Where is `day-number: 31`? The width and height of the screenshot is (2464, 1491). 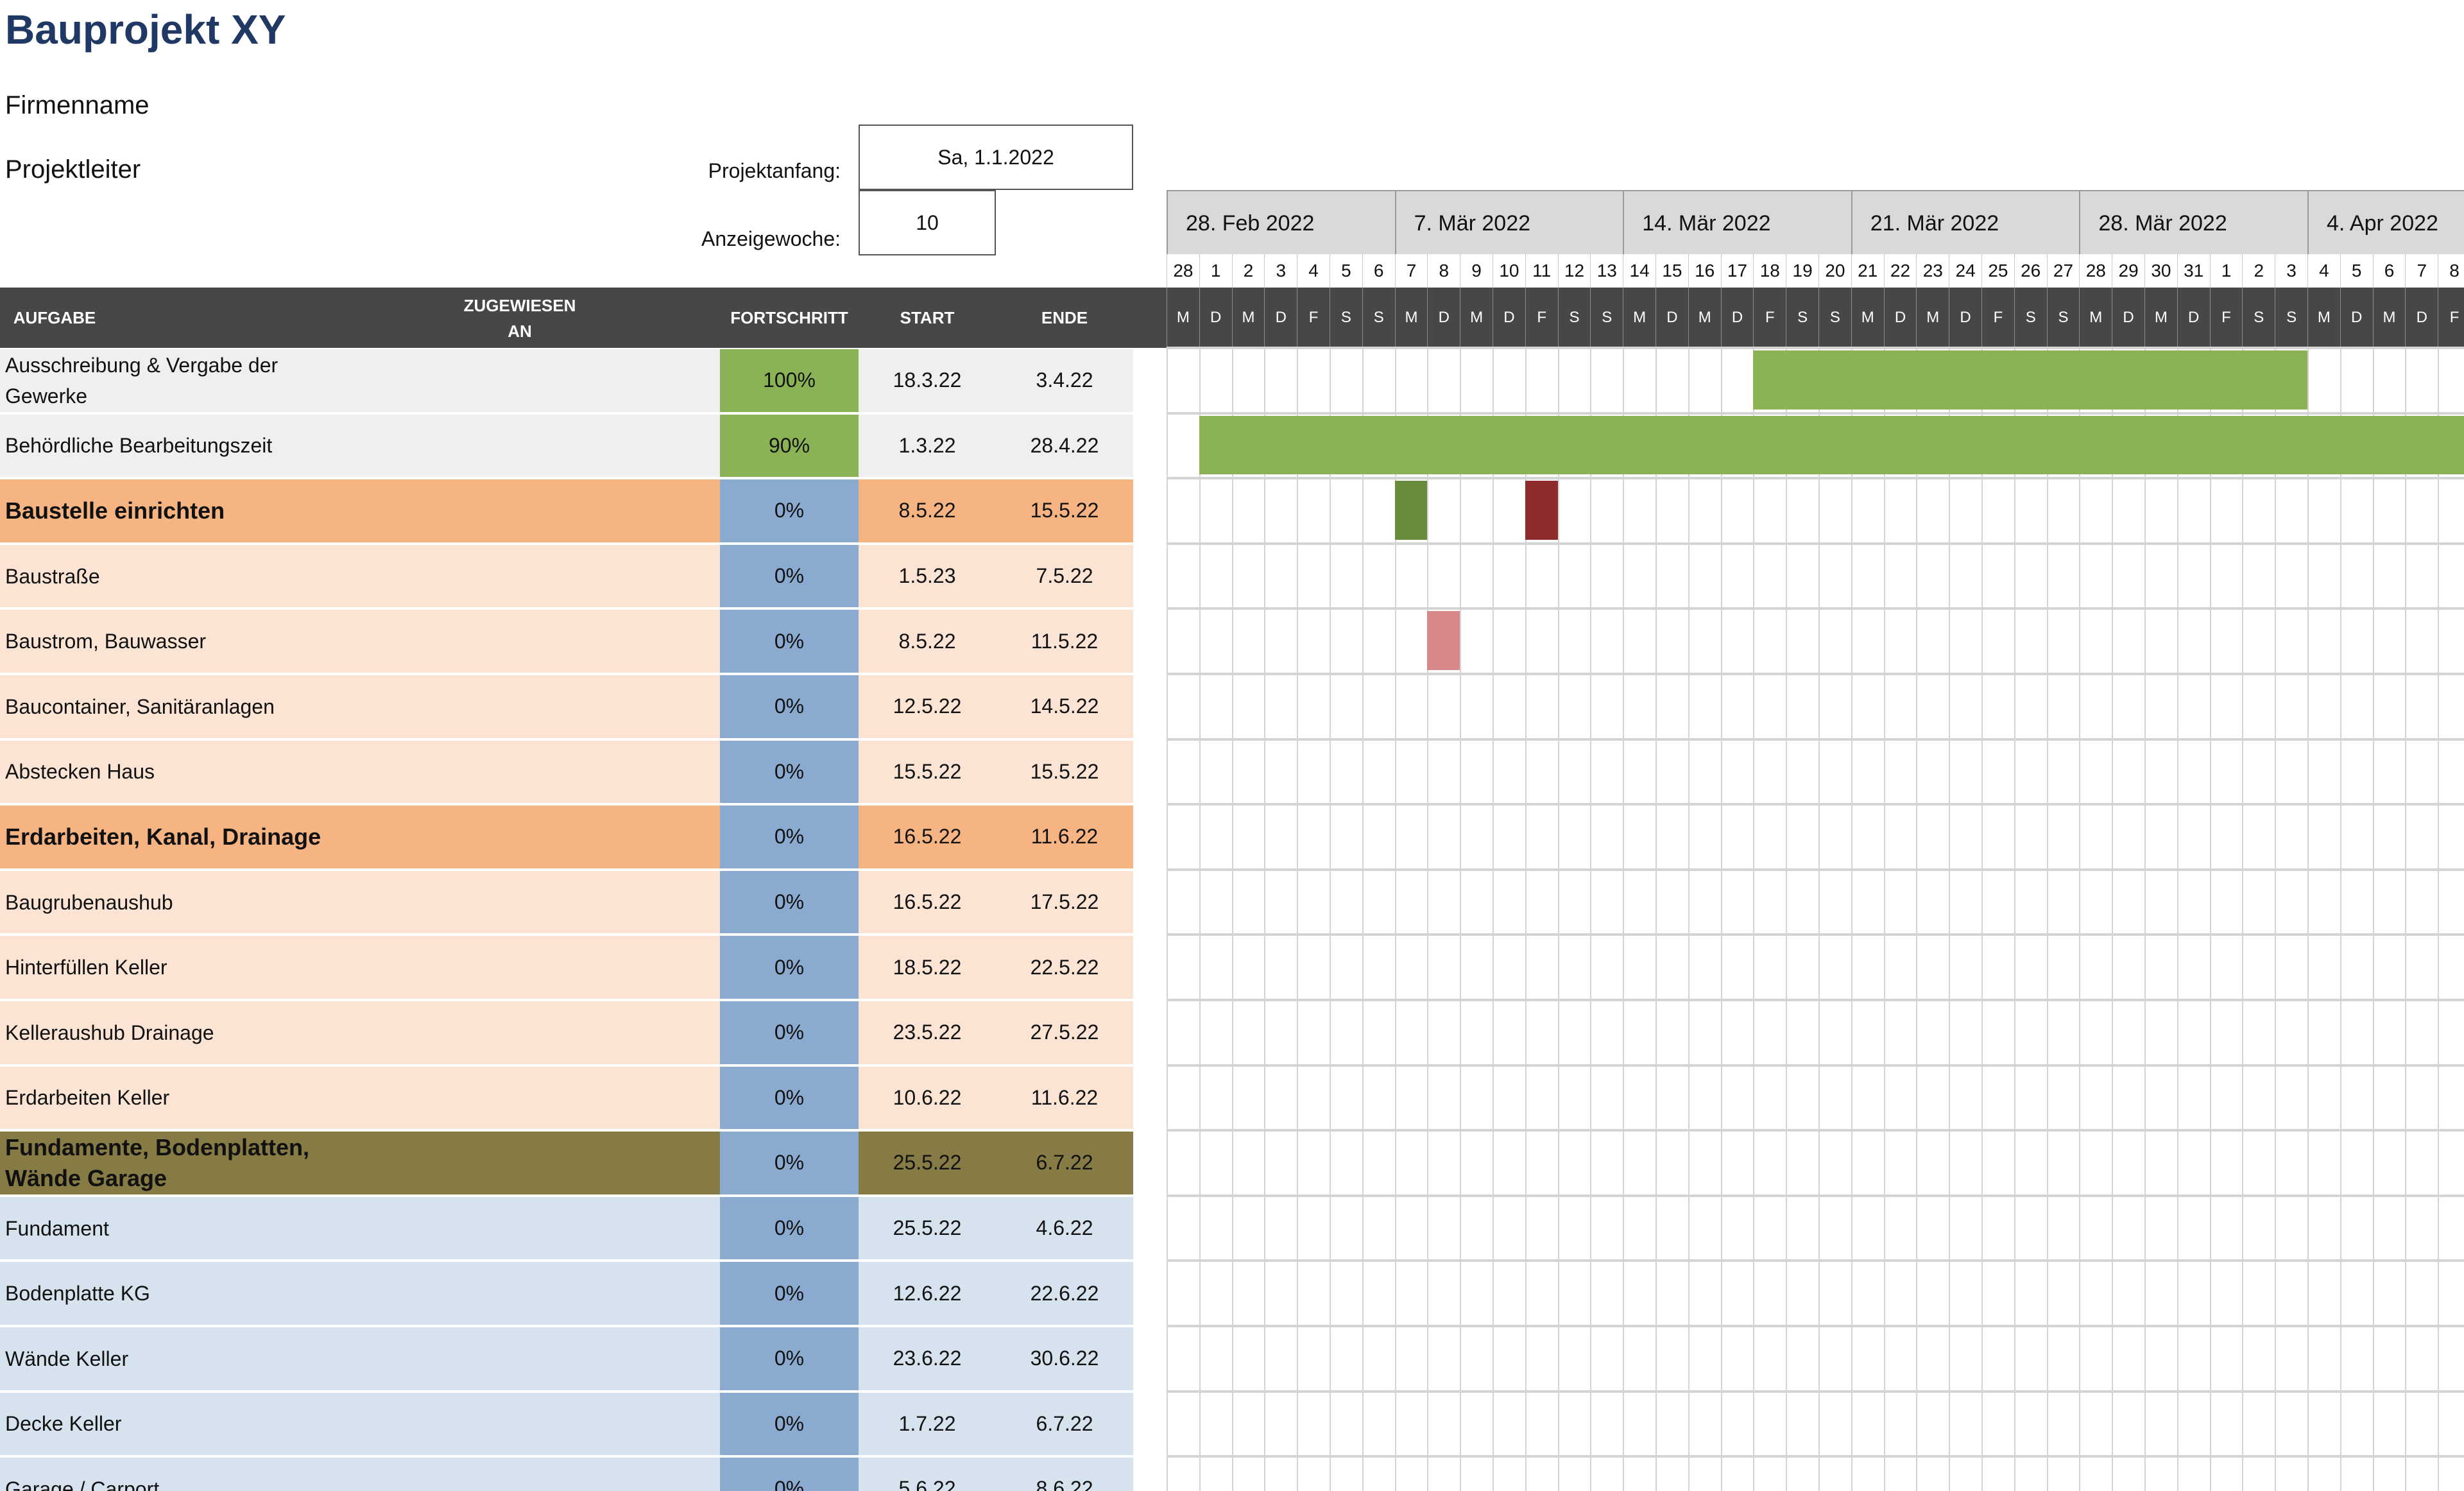
day-number: 31 is located at coordinates (2194, 271).